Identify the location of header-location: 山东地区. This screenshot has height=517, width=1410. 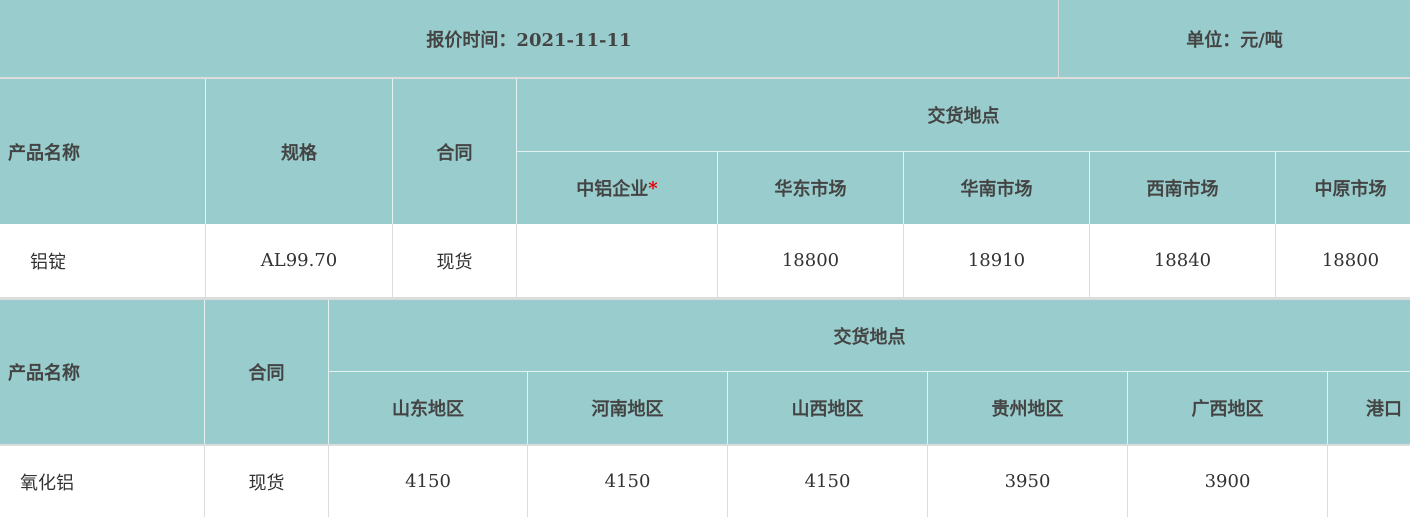
(427, 407).